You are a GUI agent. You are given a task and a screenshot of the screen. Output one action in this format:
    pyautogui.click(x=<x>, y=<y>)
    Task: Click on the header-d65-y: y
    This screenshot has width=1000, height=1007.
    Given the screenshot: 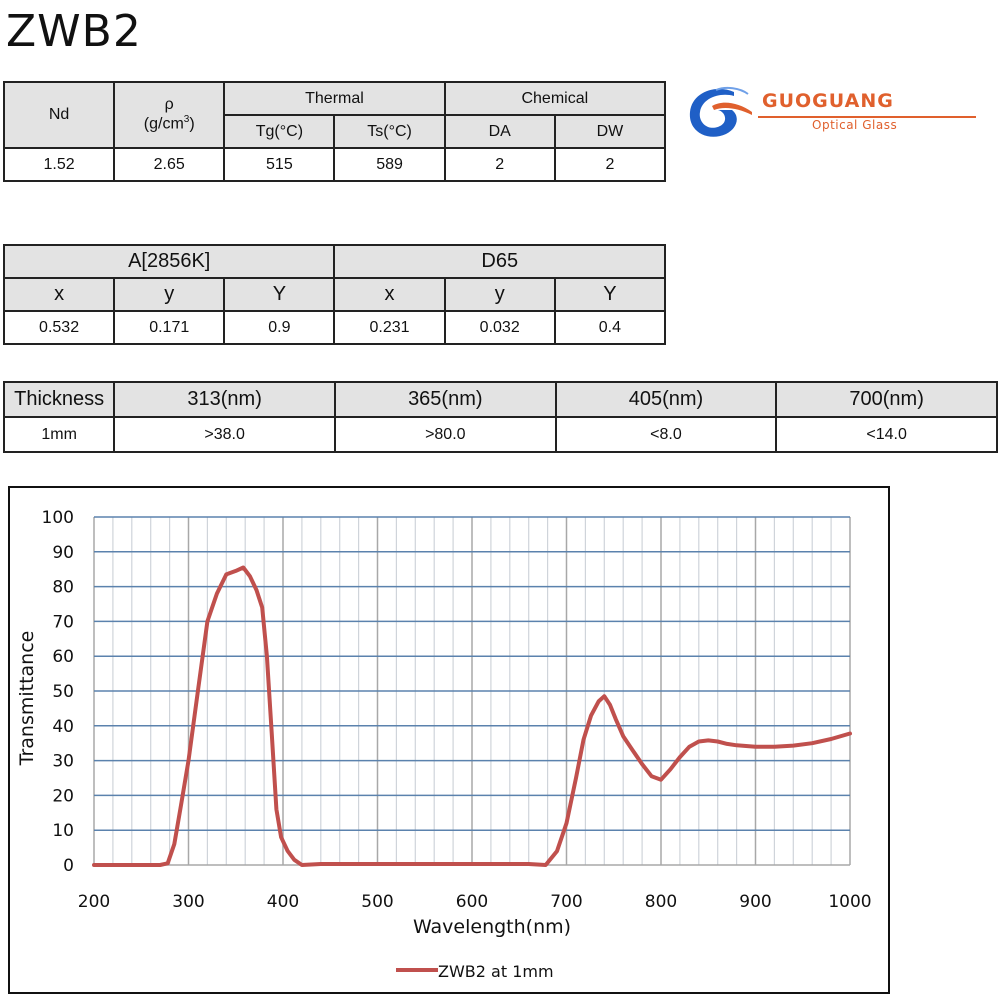 What is the action you would take?
    pyautogui.click(x=499, y=294)
    